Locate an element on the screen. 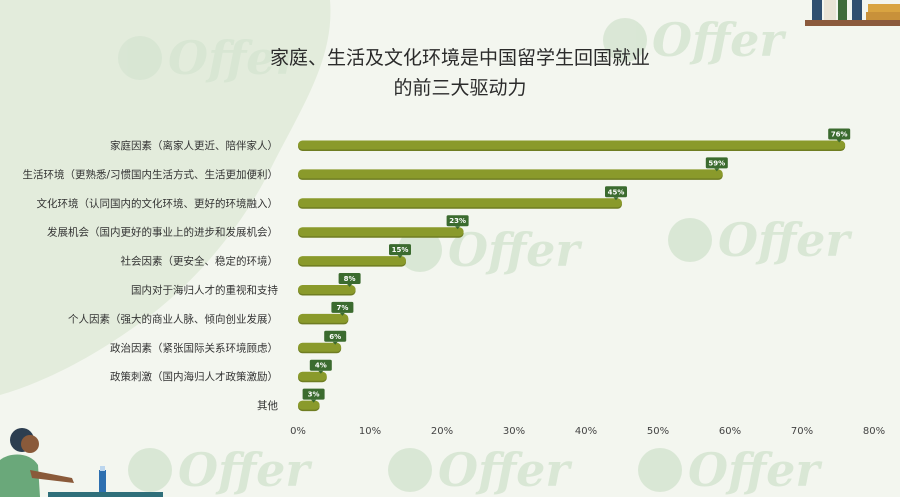 This screenshot has height=497, width=900. value-label: 59% is located at coordinates (716, 163).